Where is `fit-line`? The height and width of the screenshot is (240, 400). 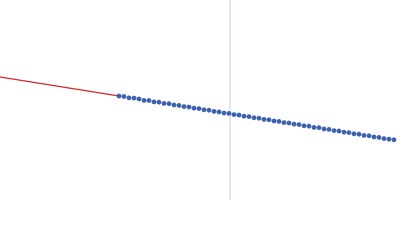 fit-line is located at coordinates (60, 86).